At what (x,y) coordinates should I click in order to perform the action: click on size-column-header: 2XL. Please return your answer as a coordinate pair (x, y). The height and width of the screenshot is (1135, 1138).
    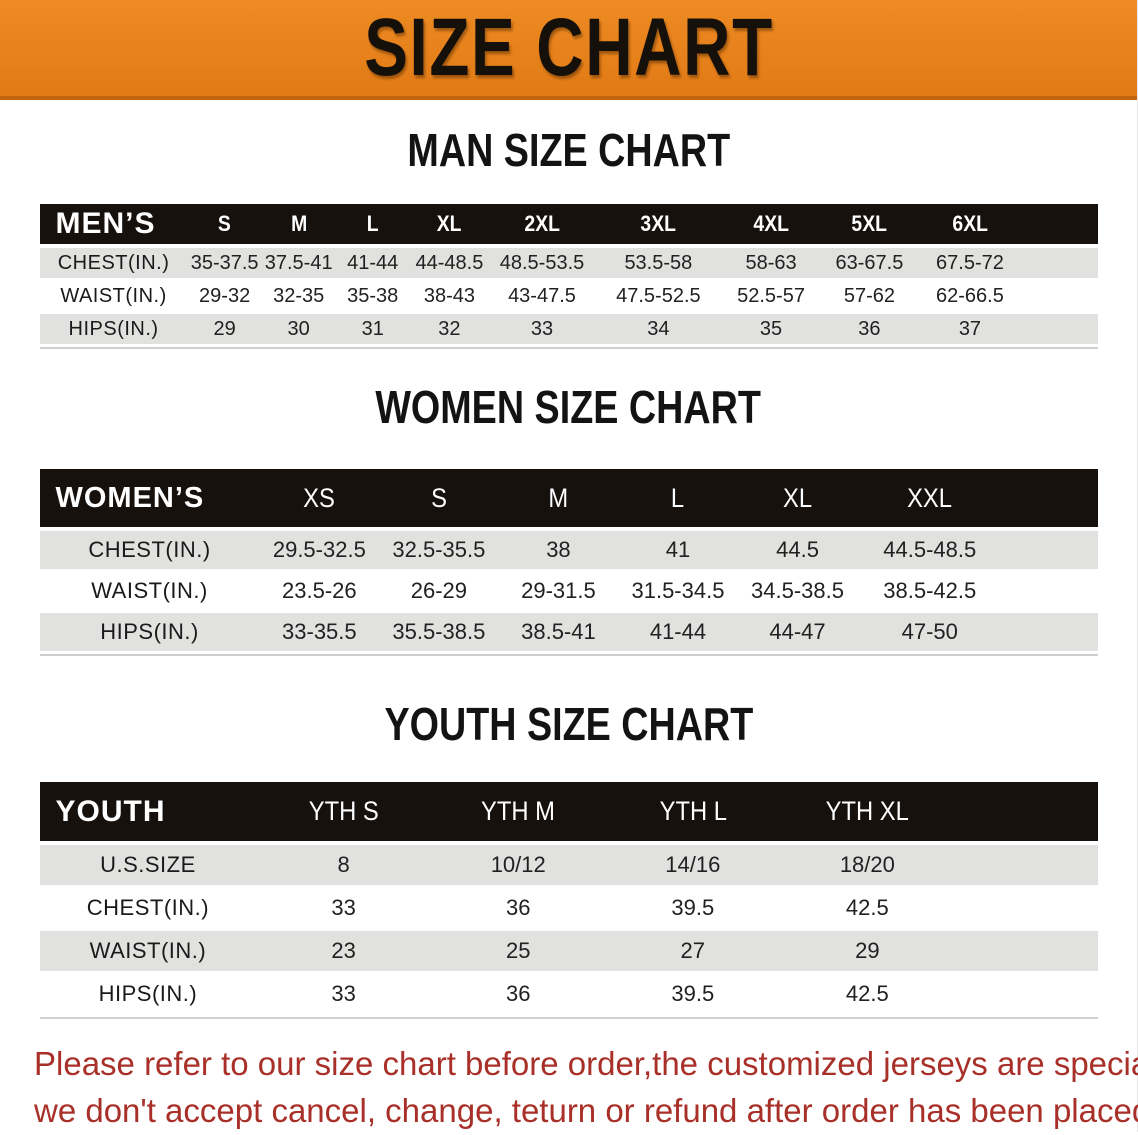
    Looking at the image, I should click on (542, 226).